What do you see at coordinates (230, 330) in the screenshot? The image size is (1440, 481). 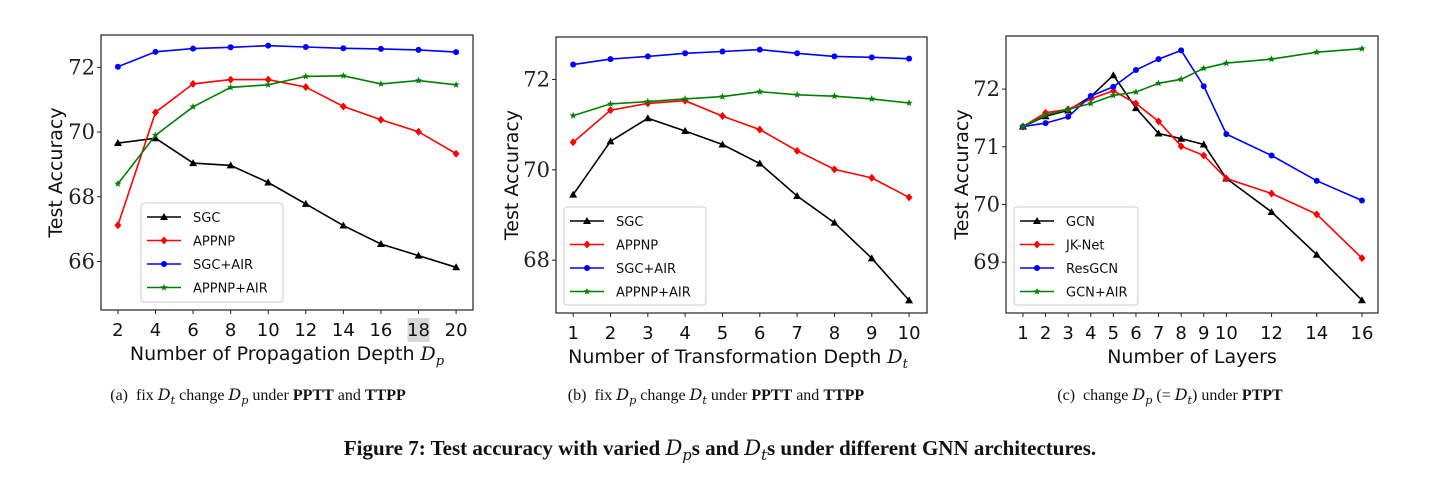 I see `x-tick-label: 8` at bounding box center [230, 330].